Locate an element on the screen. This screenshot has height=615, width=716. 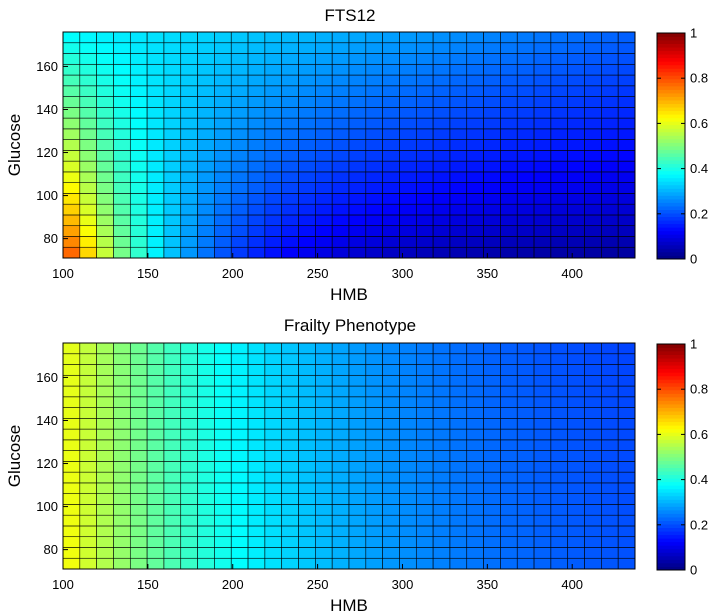
colorbar-frame is located at coordinates (671, 146).